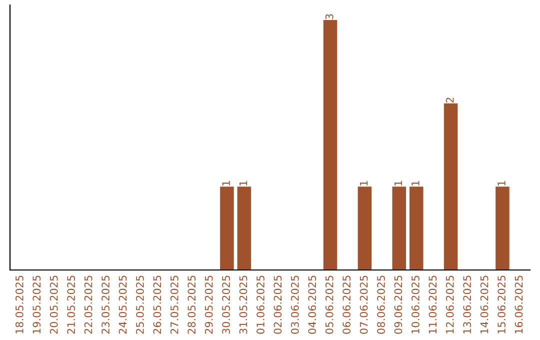 Image resolution: width=540 pixels, height=340 pixels. I want to click on x-tick-label: 27.05.2025, so click(174, 305).